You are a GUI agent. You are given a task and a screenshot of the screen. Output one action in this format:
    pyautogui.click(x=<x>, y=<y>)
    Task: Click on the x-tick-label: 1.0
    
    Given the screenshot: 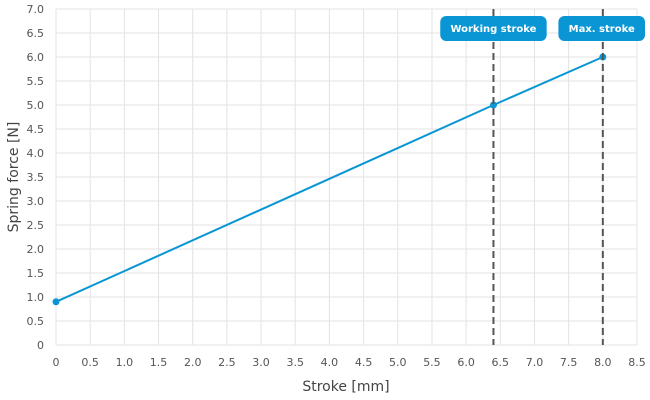 What is the action you would take?
    pyautogui.click(x=125, y=362)
    